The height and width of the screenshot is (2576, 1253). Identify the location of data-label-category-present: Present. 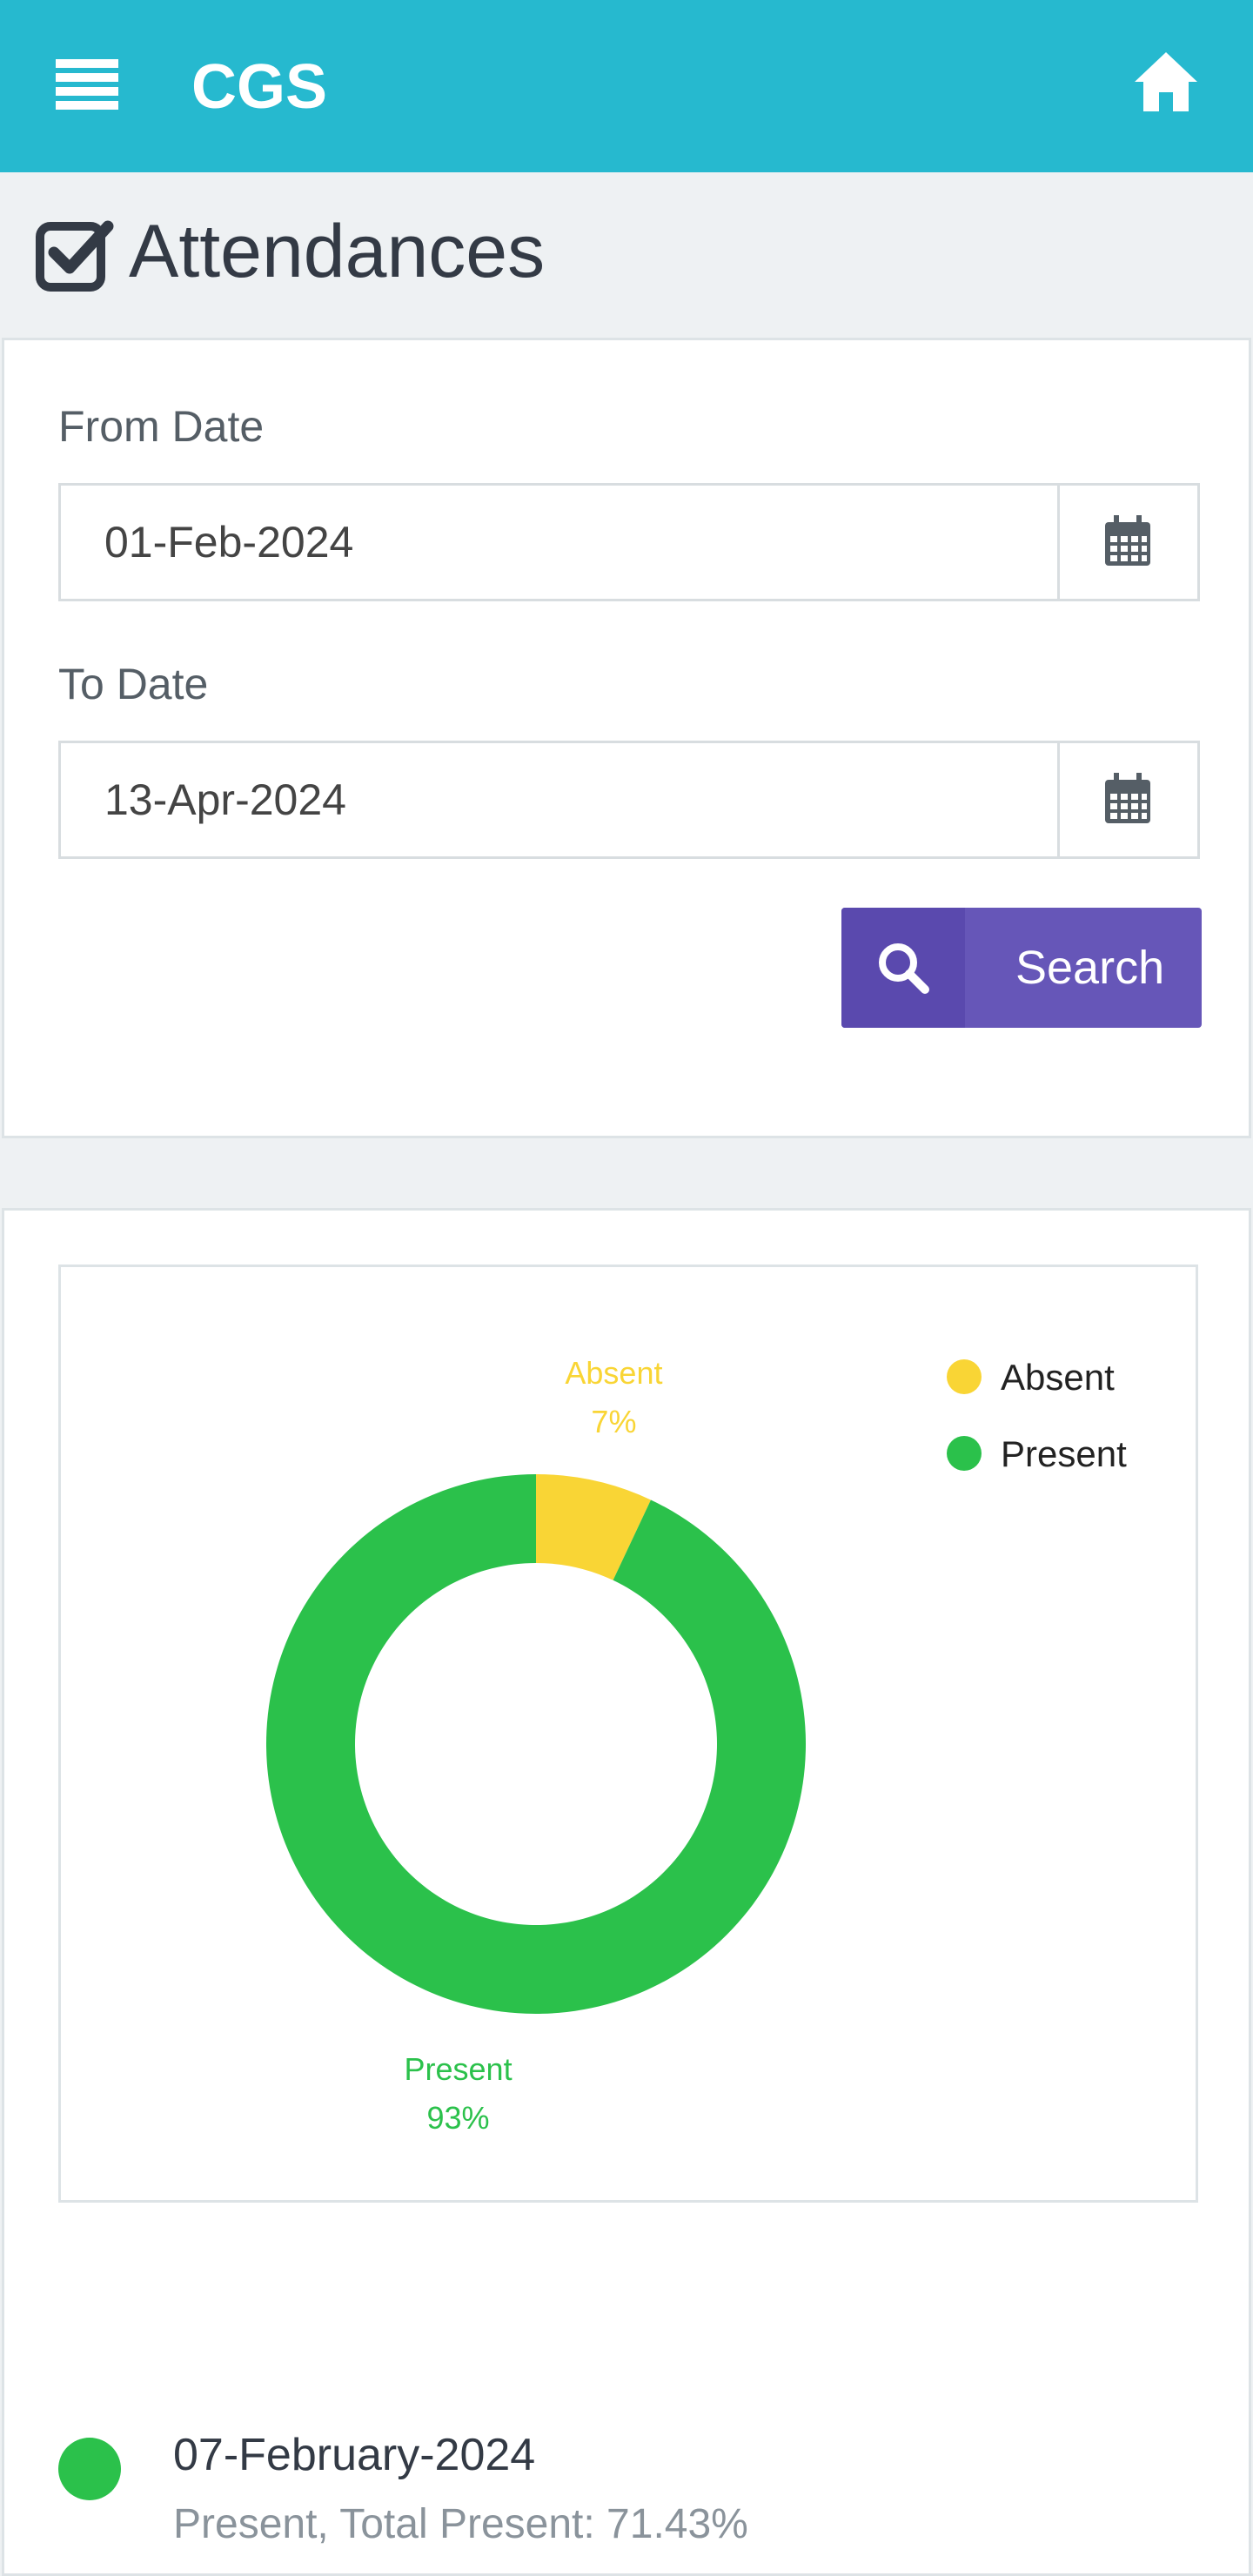
(459, 2069).